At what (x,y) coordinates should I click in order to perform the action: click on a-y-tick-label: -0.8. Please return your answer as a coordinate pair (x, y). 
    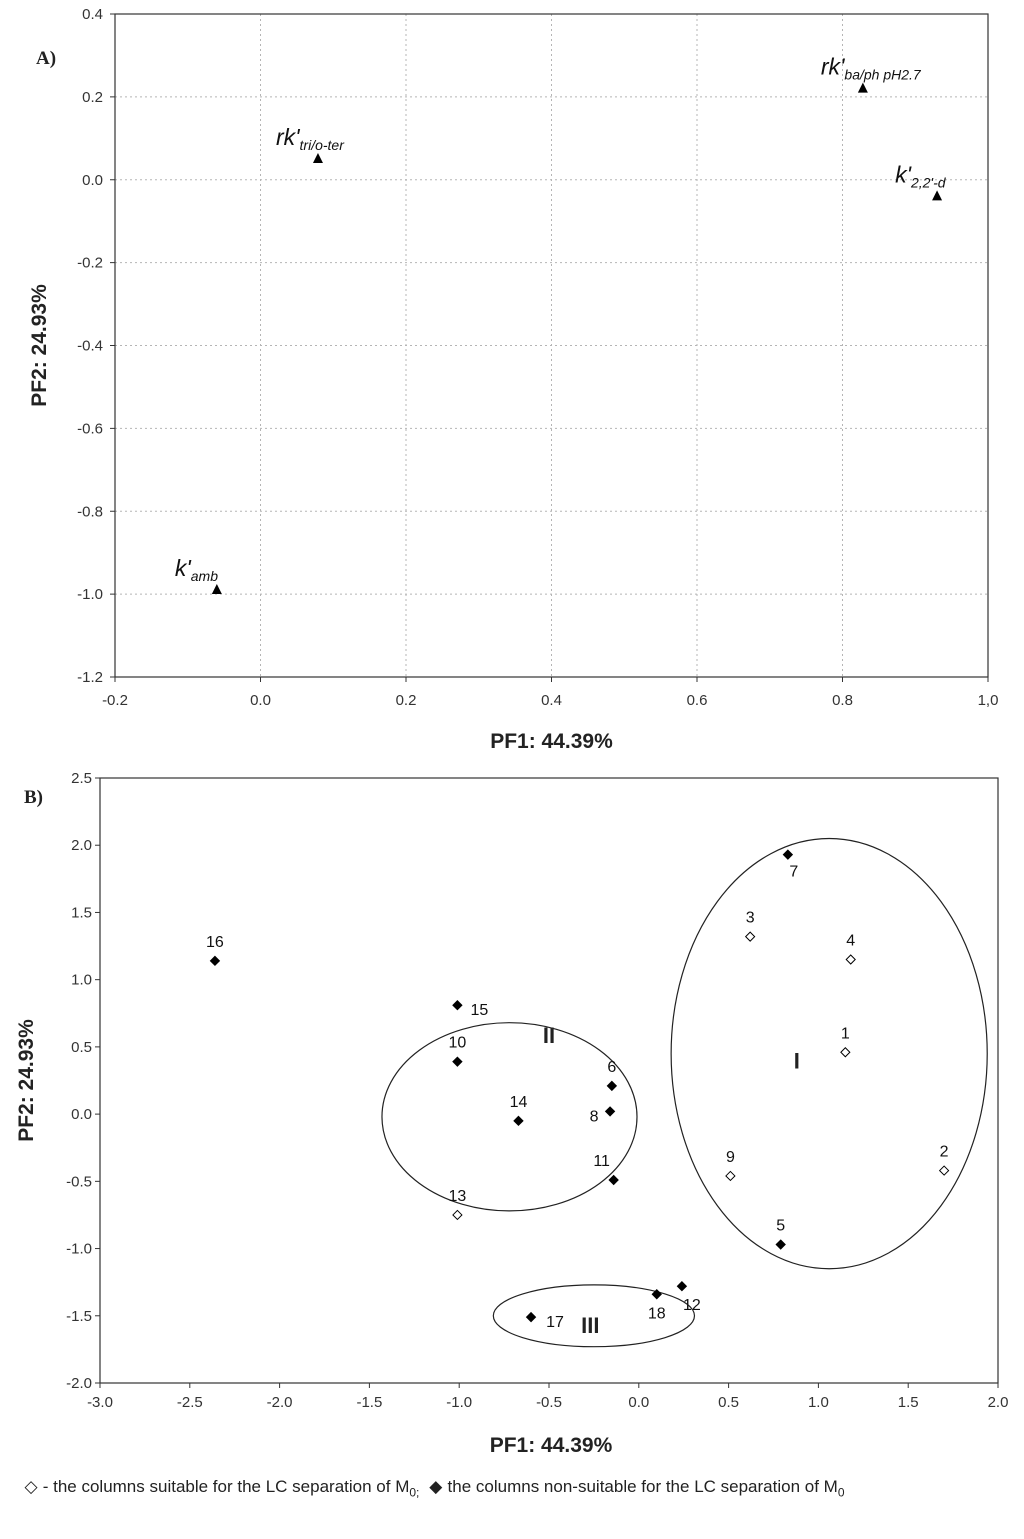
    Looking at the image, I should click on (90, 511).